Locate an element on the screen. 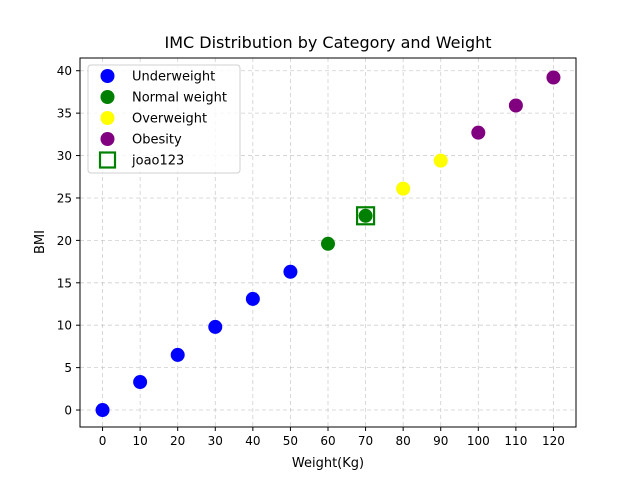 The height and width of the screenshot is (480, 640). x-tick-label: 110 is located at coordinates (515, 441).